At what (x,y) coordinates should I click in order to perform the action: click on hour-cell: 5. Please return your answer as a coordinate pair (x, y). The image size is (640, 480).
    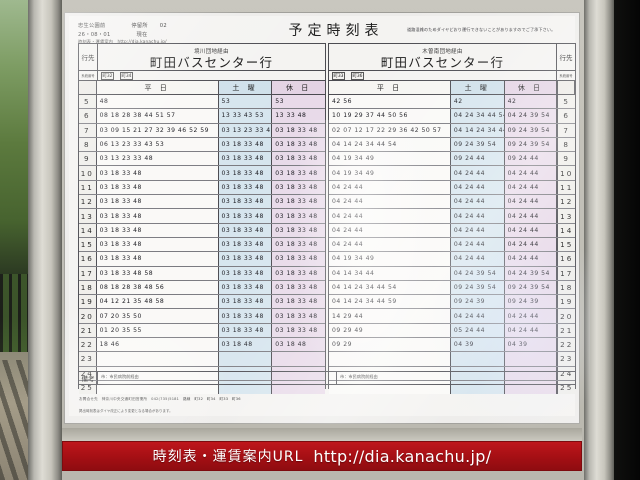
    Looking at the image, I should click on (566, 102).